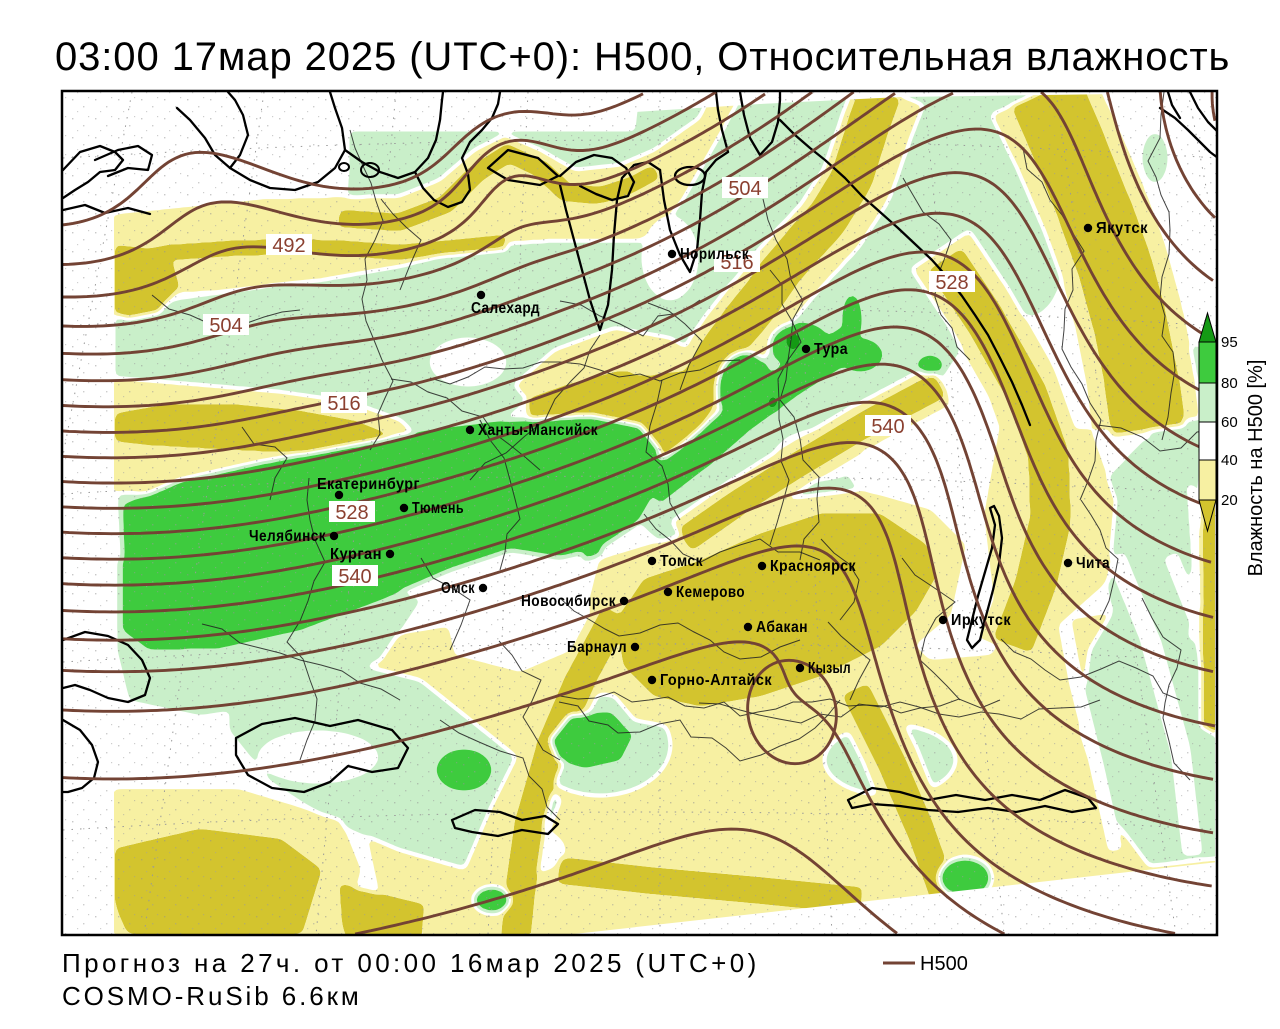 This screenshot has height=1029, width=1280. Describe the element at coordinates (716, 680) in the screenshot. I see `svg-text: Горно-Алтайск` at that location.